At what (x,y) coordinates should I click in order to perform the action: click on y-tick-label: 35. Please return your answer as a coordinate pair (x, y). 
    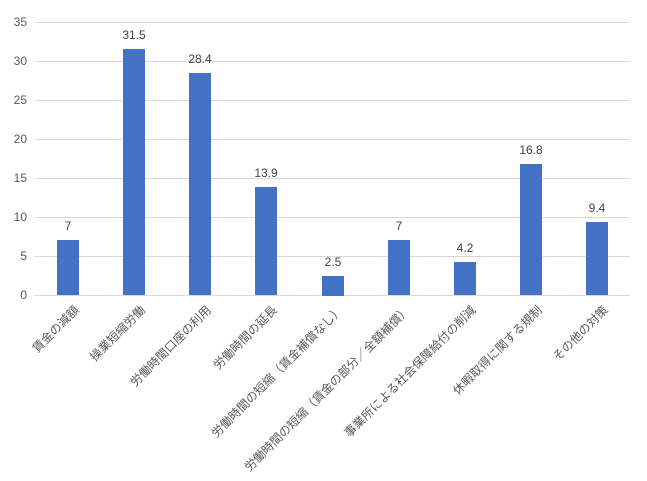
    Looking at the image, I should click on (20, 22).